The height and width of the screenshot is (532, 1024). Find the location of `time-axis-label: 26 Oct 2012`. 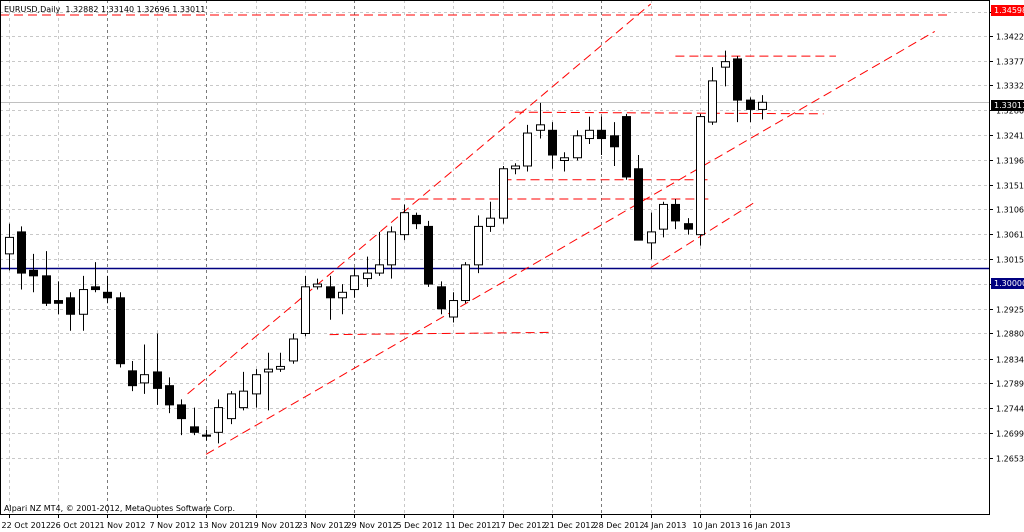

time-axis-label: 26 Oct 2012 is located at coordinates (75, 525).